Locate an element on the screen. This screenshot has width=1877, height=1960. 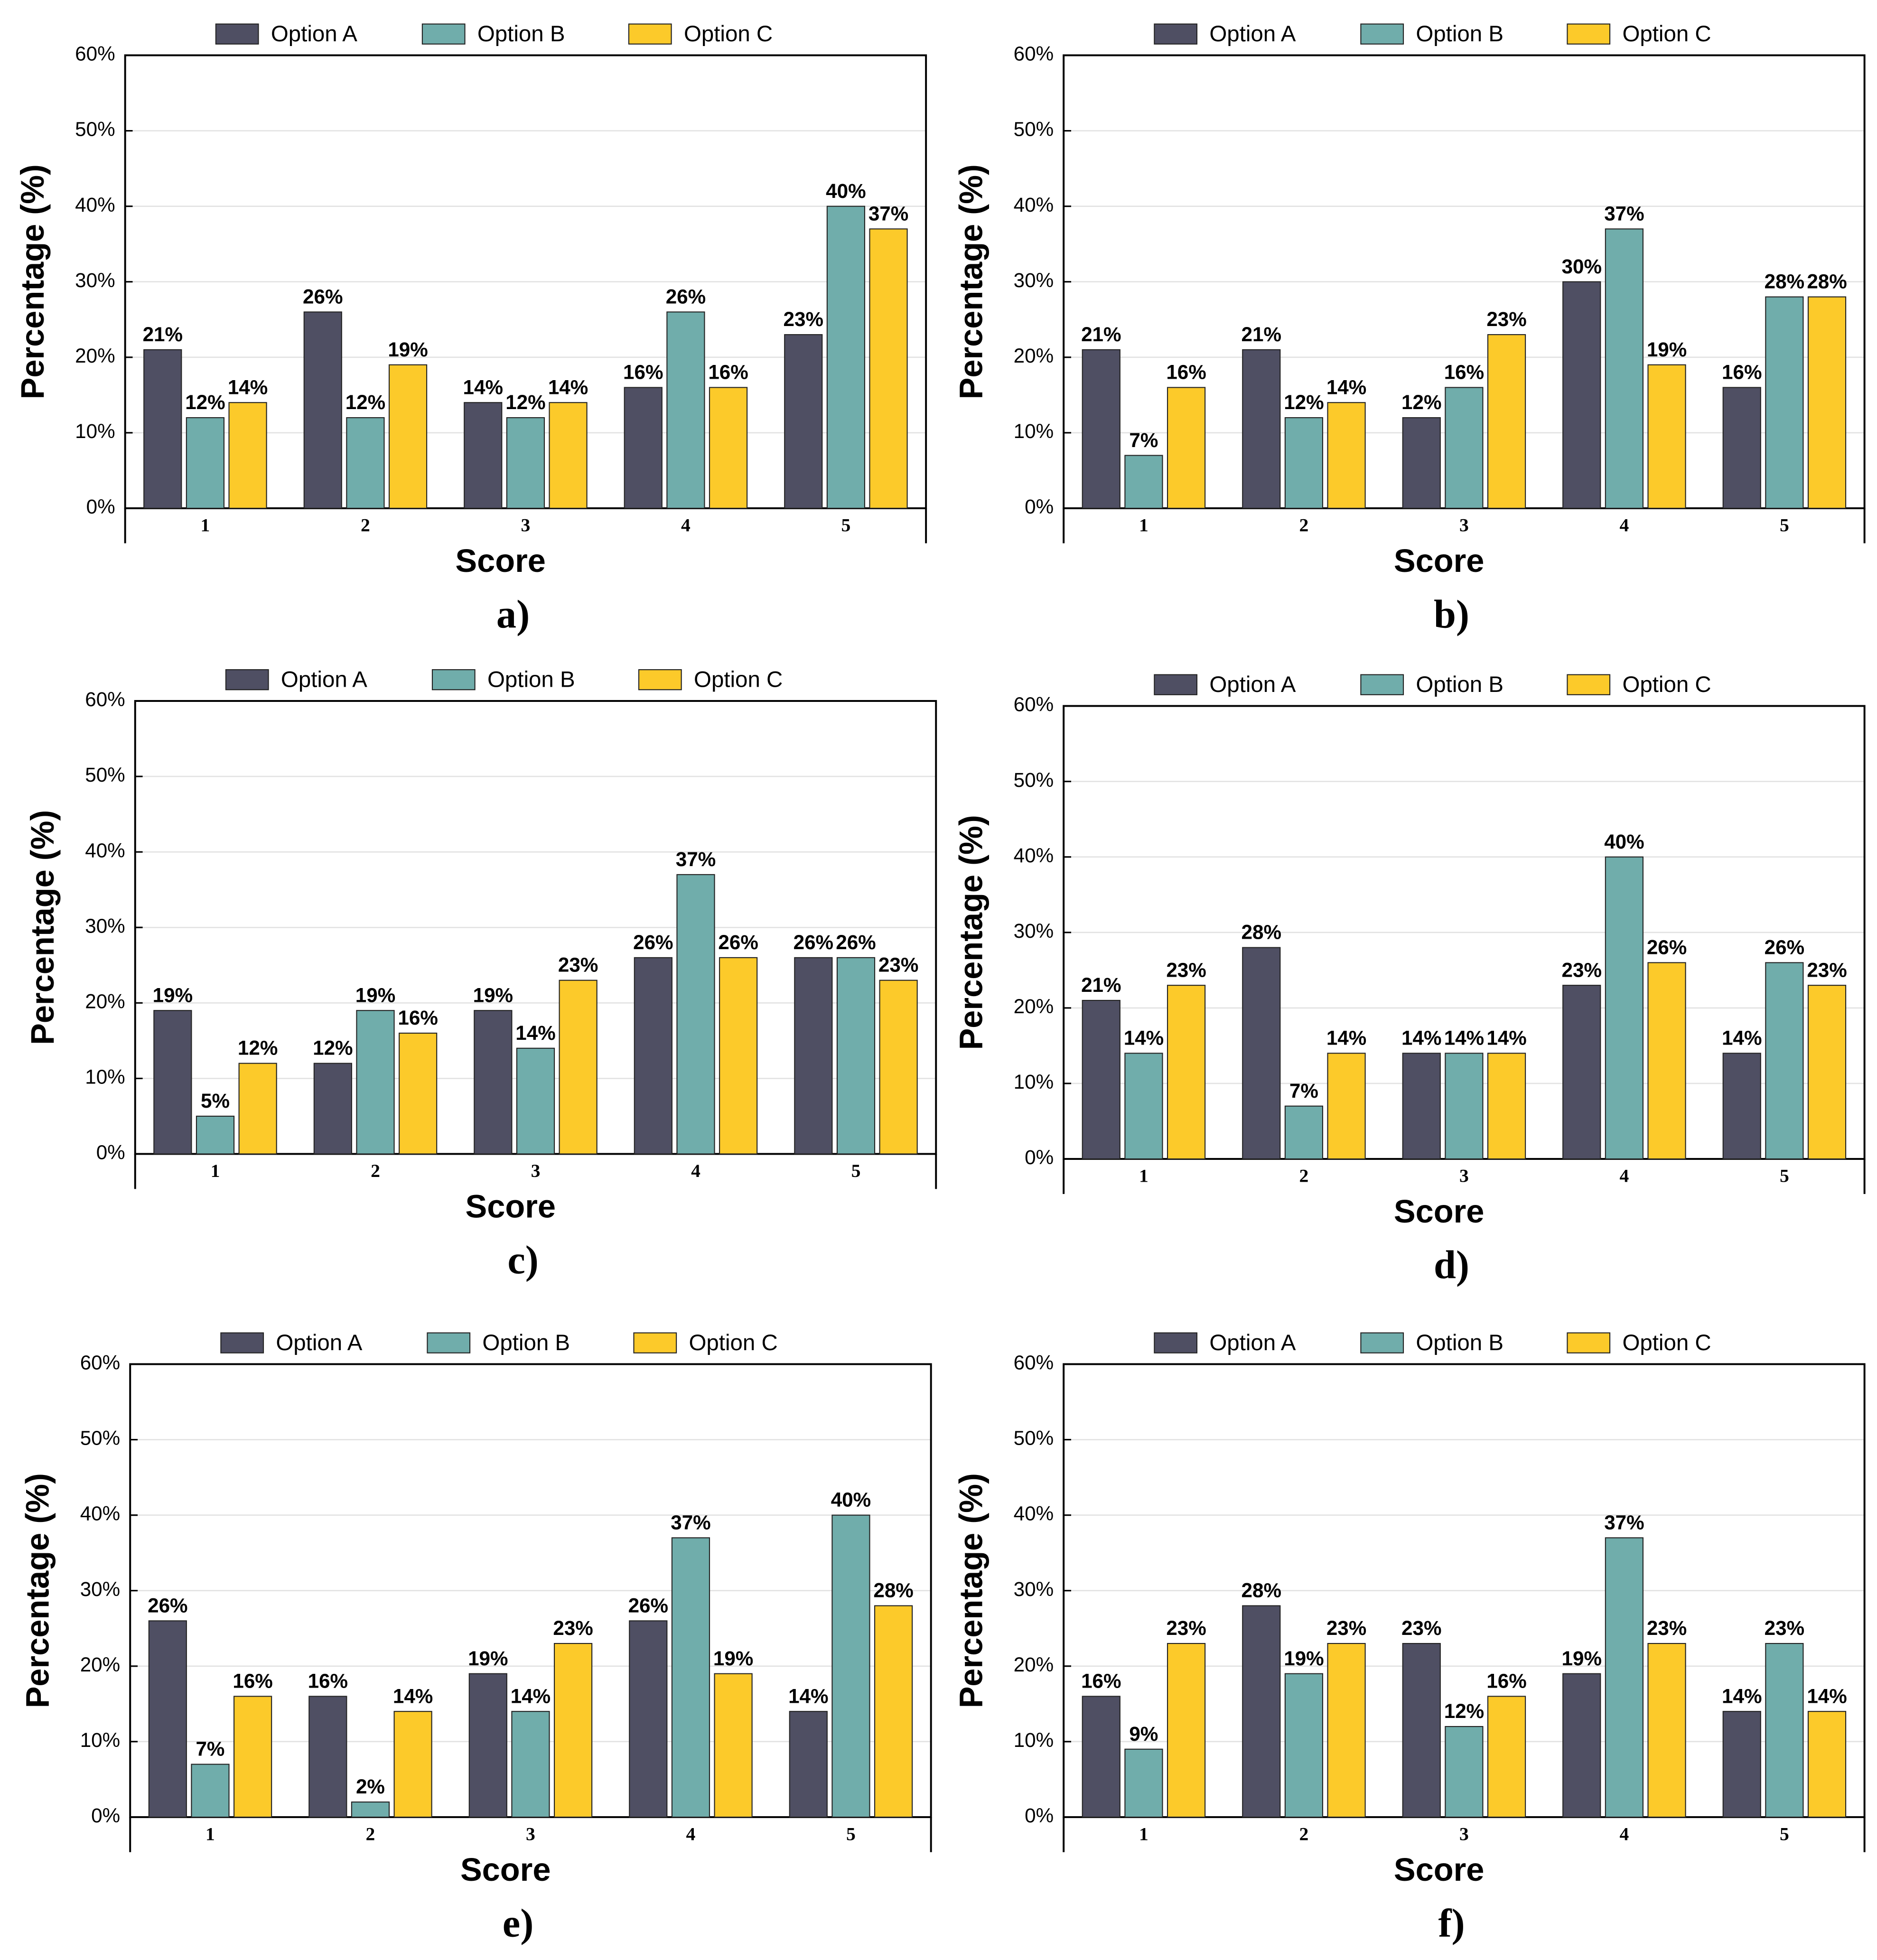
y-tick-label: 20% is located at coordinates (95, 356).